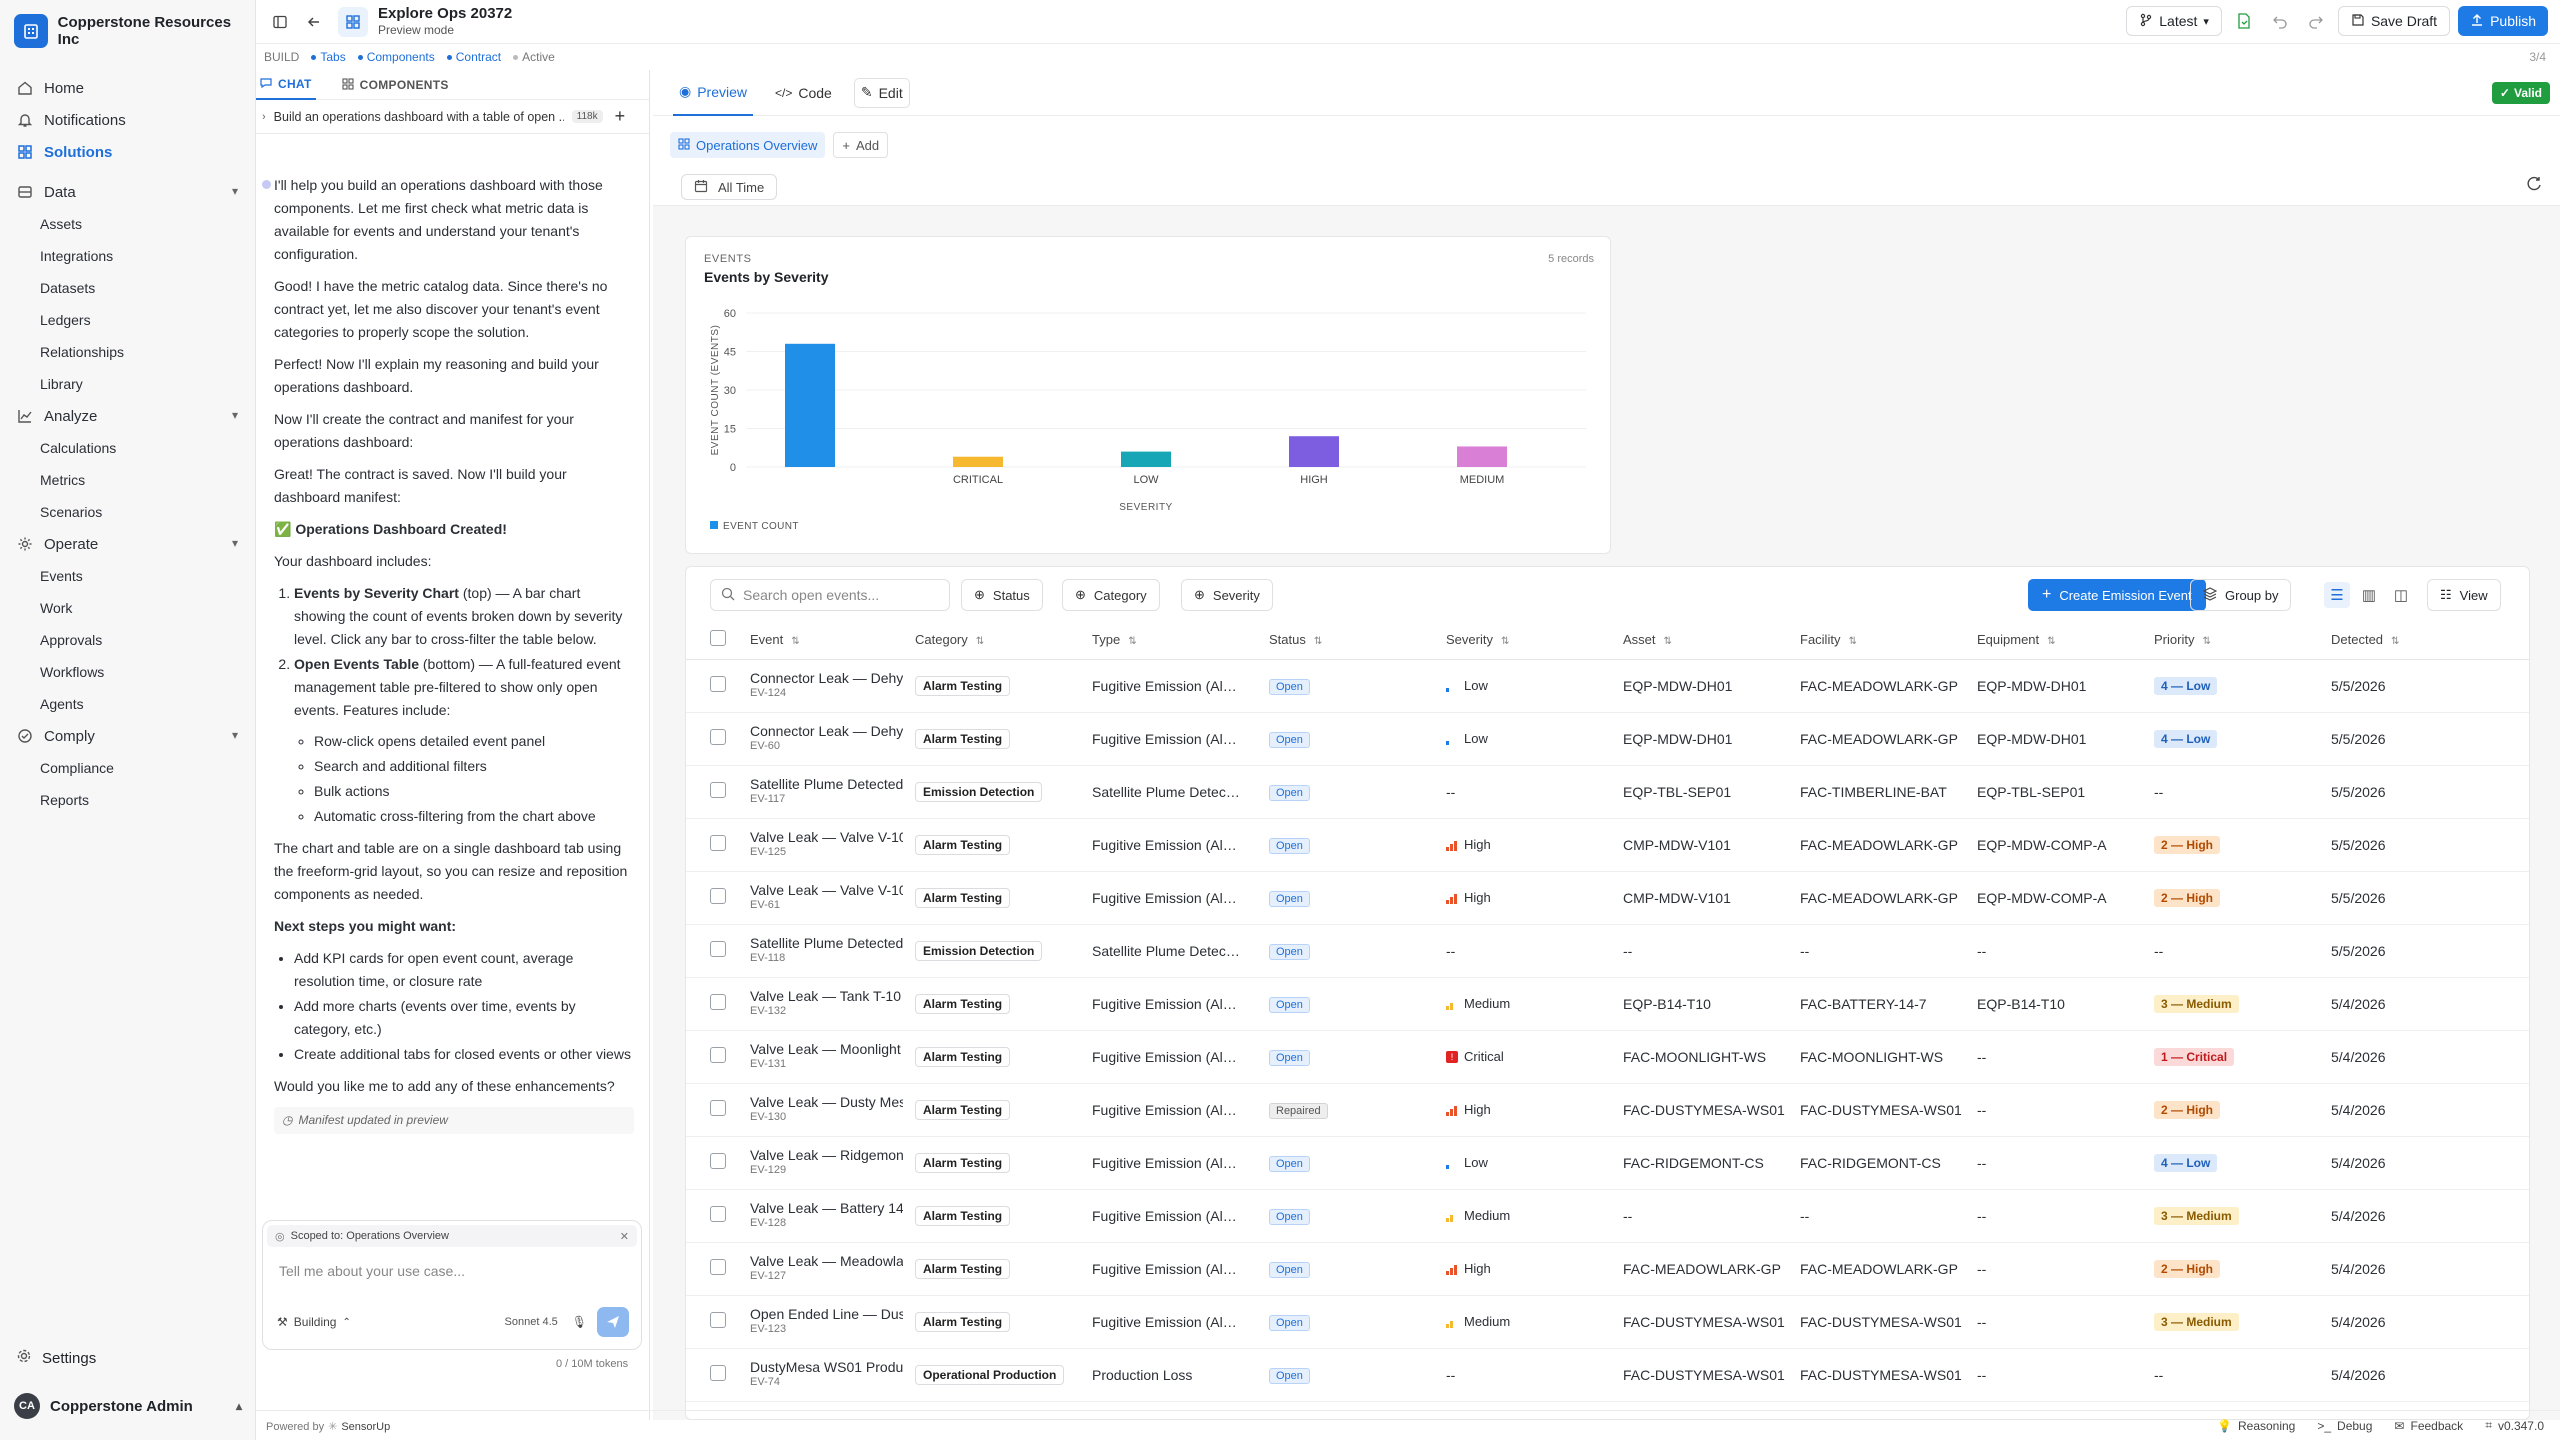 The height and width of the screenshot is (1440, 2560). Describe the element at coordinates (803, 93) in the screenshot. I see `tab-code: </> Code` at that location.